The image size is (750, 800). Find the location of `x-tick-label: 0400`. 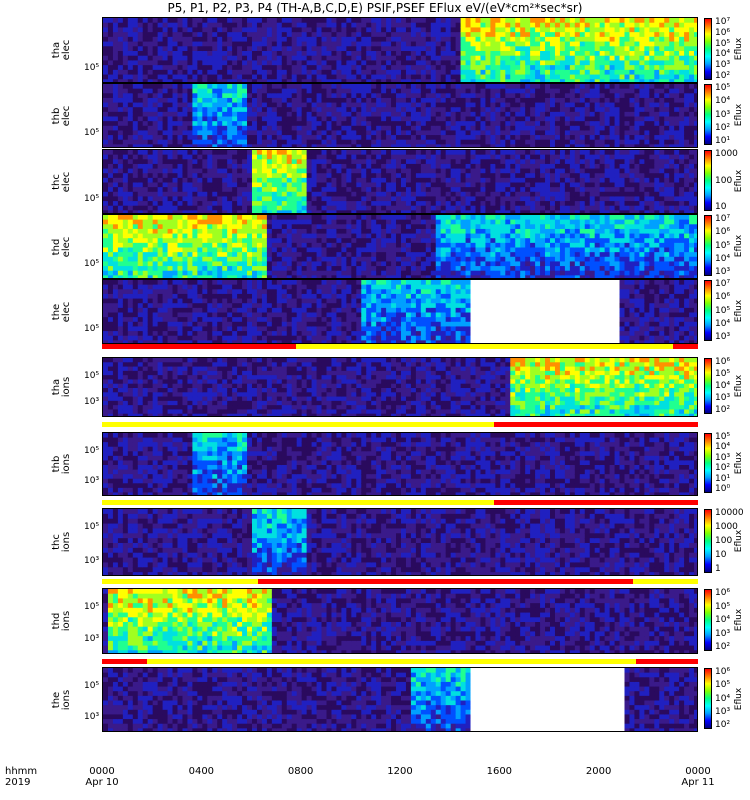

x-tick-label: 0400 is located at coordinates (201, 771).